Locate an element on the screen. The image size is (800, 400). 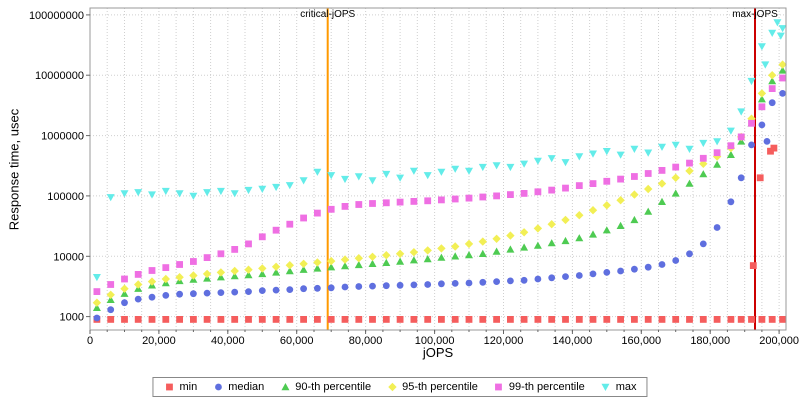
legend-marker-triangle-up-icon is located at coordinates (285, 387).